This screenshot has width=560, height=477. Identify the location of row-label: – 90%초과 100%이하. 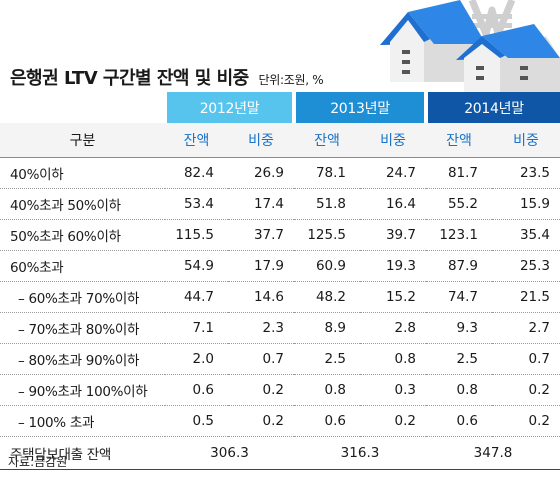
(82, 390).